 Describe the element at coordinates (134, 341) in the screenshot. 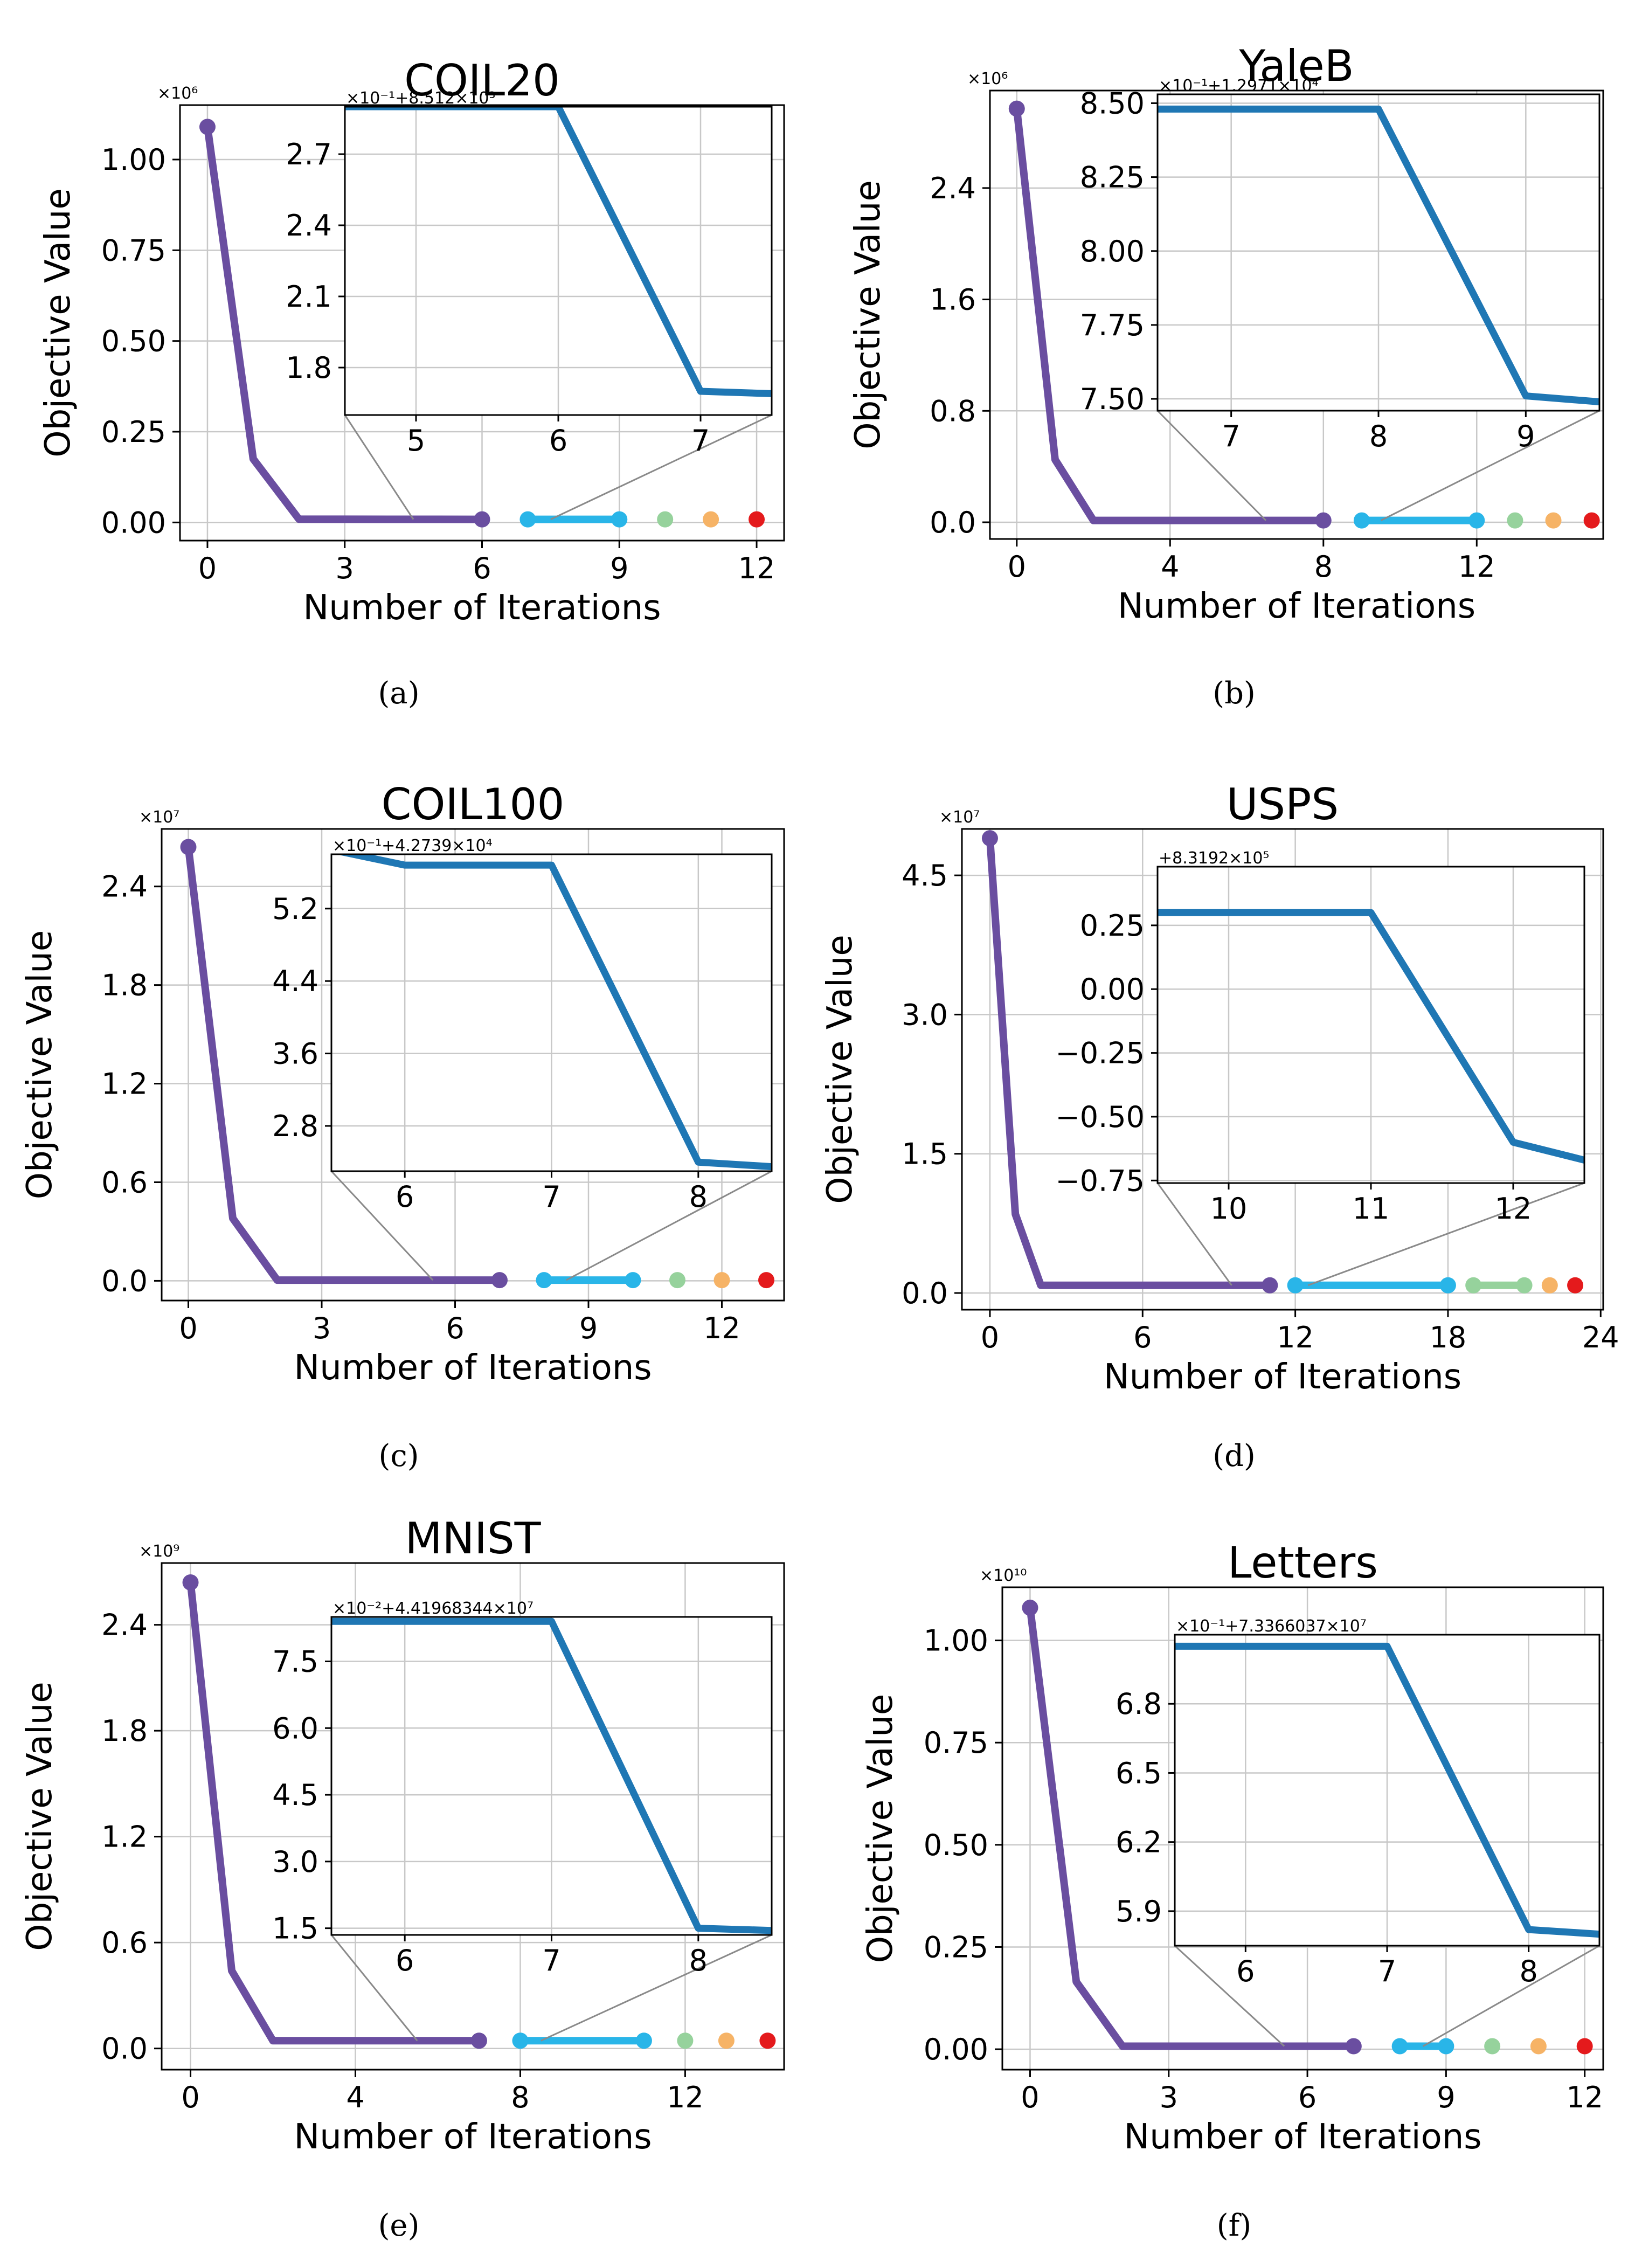

I see `y-tick-label: 0.50` at that location.